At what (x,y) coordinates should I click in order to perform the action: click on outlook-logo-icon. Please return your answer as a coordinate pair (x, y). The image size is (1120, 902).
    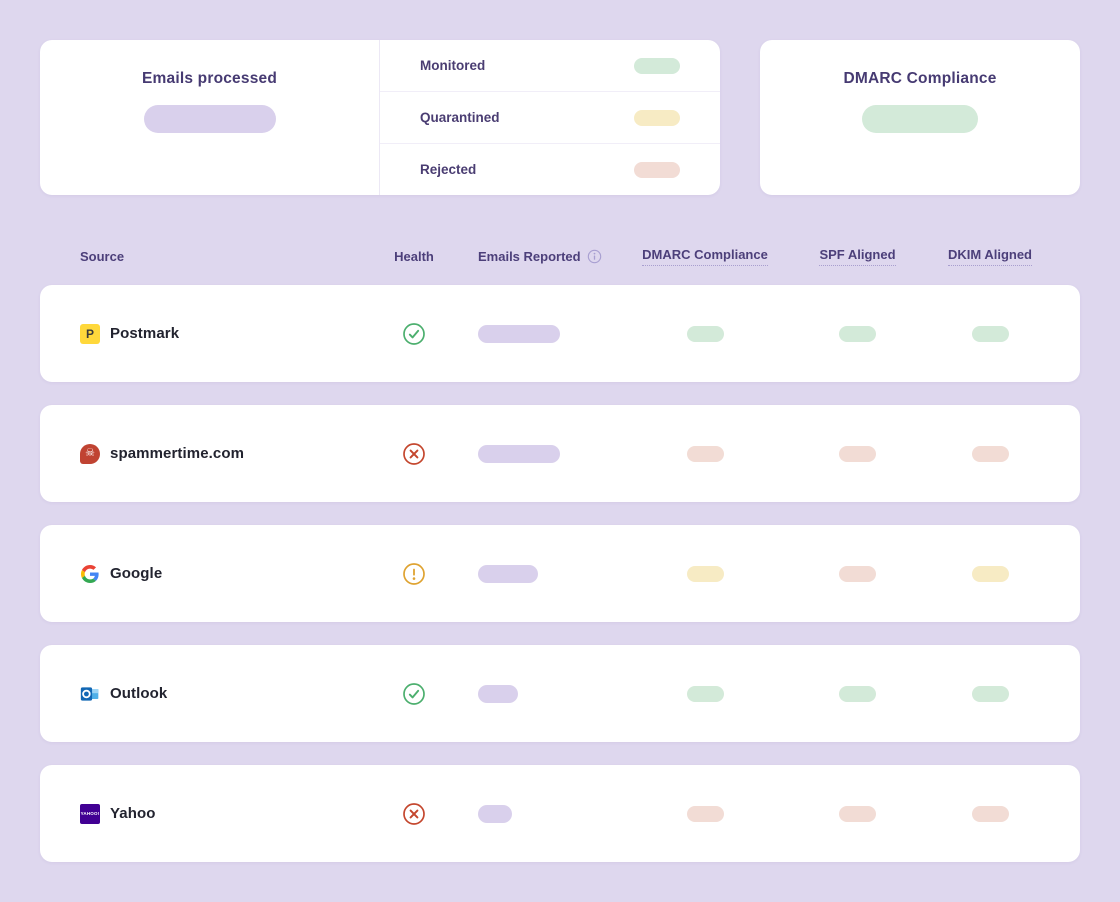
    Looking at the image, I should click on (90, 694).